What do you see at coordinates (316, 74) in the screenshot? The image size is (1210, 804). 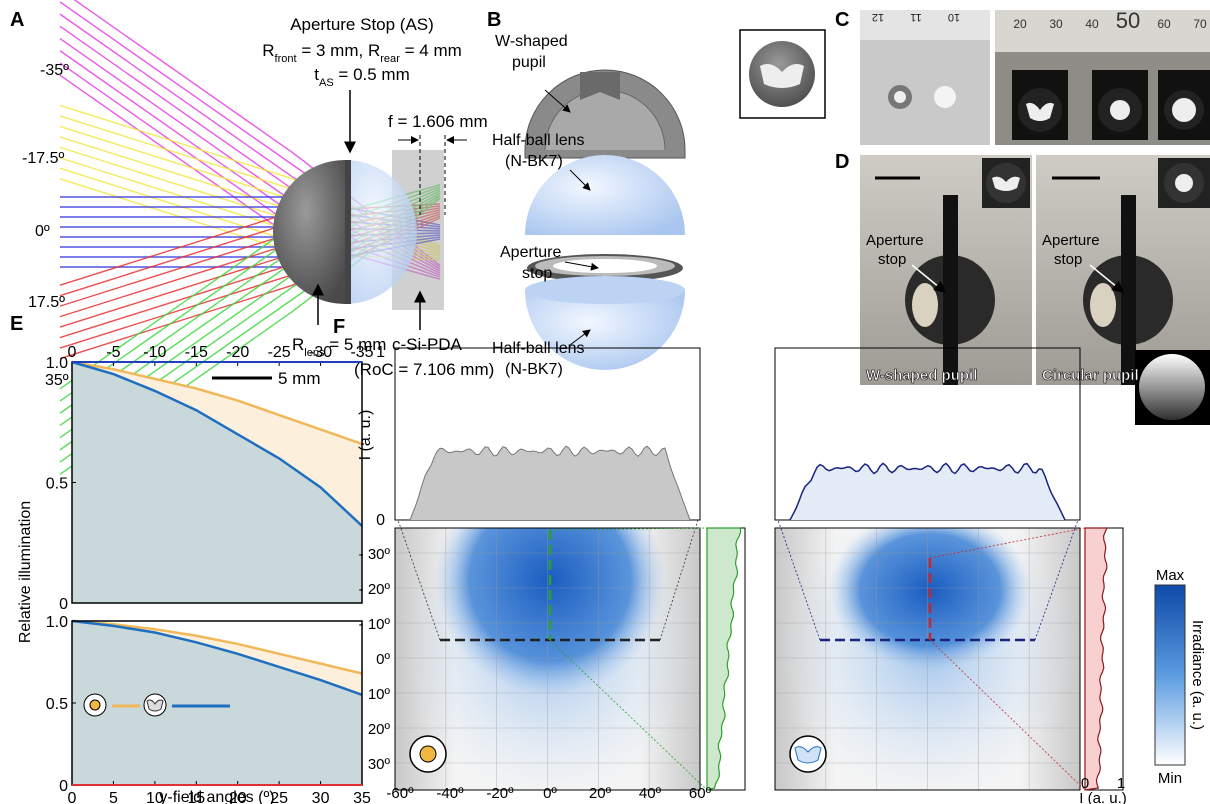 I see `label-part: t` at bounding box center [316, 74].